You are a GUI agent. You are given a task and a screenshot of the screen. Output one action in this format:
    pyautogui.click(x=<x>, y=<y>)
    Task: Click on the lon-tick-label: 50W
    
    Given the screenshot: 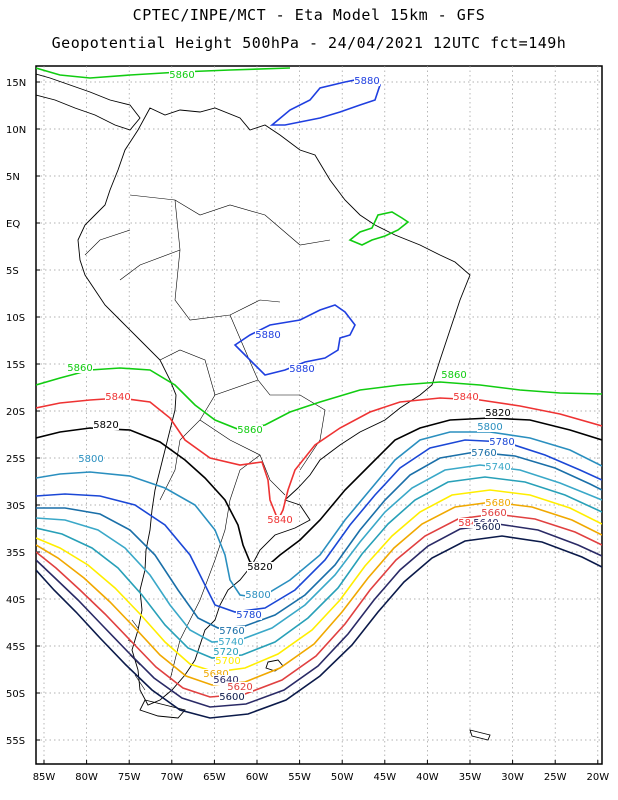 What is the action you would take?
    pyautogui.click(x=342, y=777)
    